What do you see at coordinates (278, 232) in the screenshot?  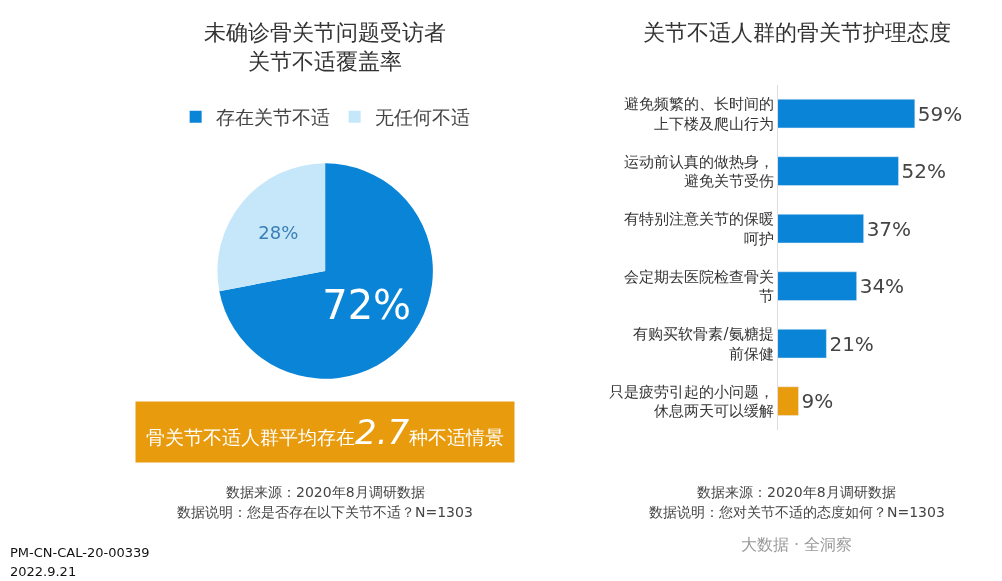 I see `data-label: 28%` at bounding box center [278, 232].